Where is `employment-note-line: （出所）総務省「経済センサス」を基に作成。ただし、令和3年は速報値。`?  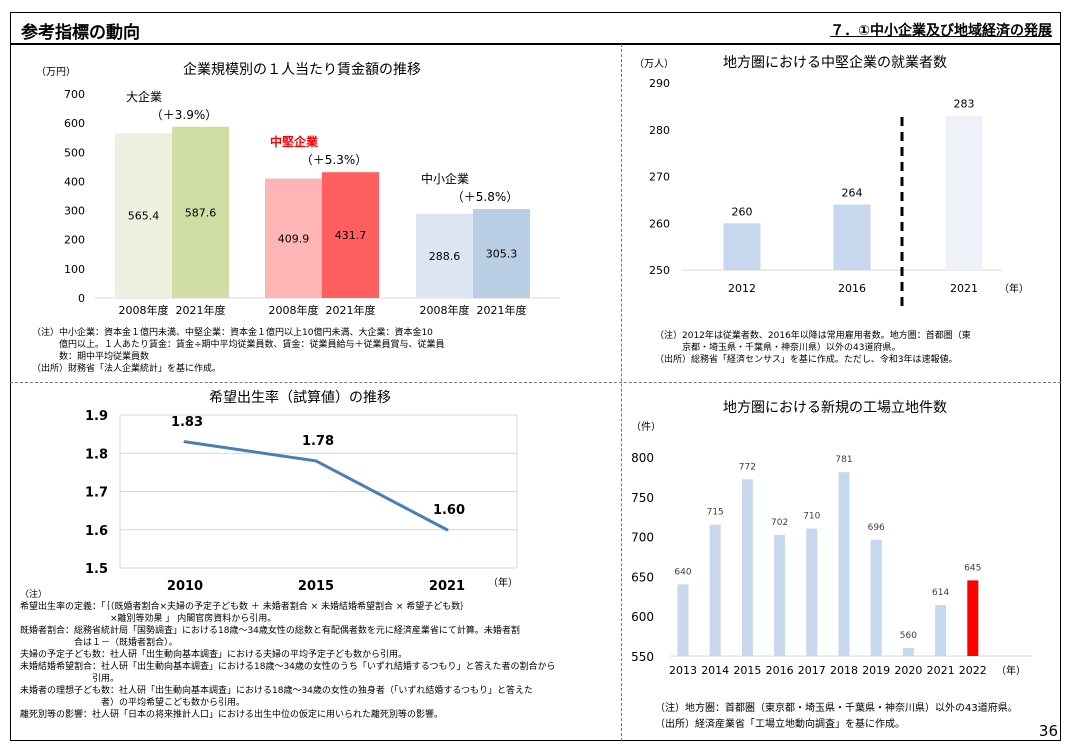 employment-note-line: （出所）総務省「経済センサス」を基に作成。ただし、令和3年は速報値。 is located at coordinates (806, 360).